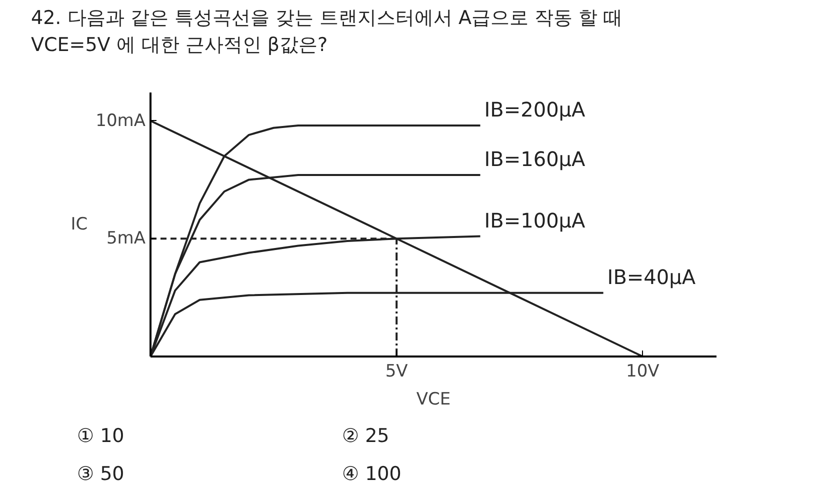 The width and height of the screenshot is (826, 492). Describe the element at coordinates (396, 372) in the screenshot. I see `x-tick-label: 5V` at that location.